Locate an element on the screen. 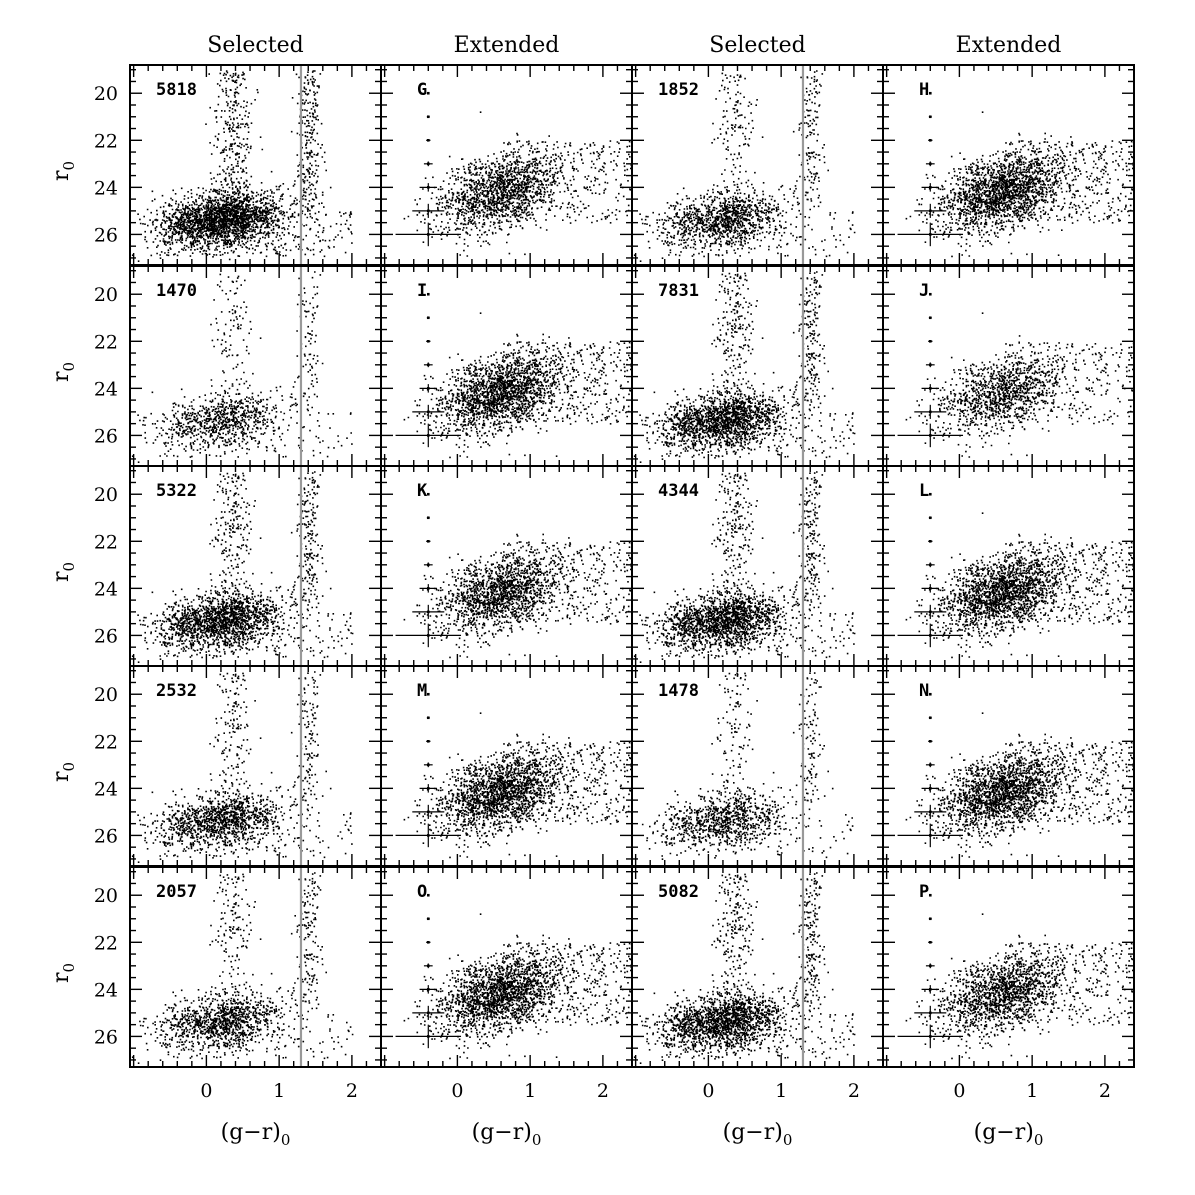 The image size is (1195, 1195). panel-P: P 0 1 2 (g−r)0 is located at coordinates (1008, 1007).